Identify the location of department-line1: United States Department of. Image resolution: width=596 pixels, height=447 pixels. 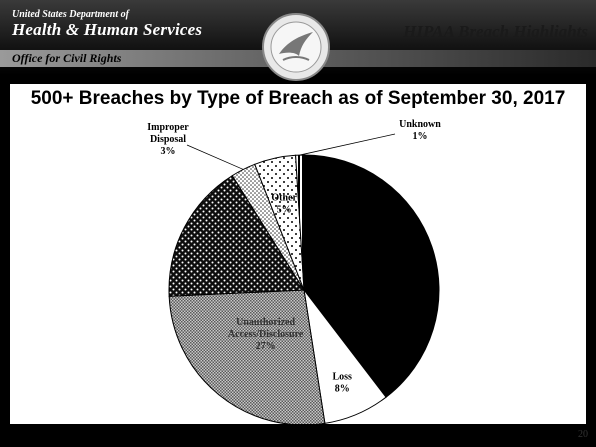
(70, 14).